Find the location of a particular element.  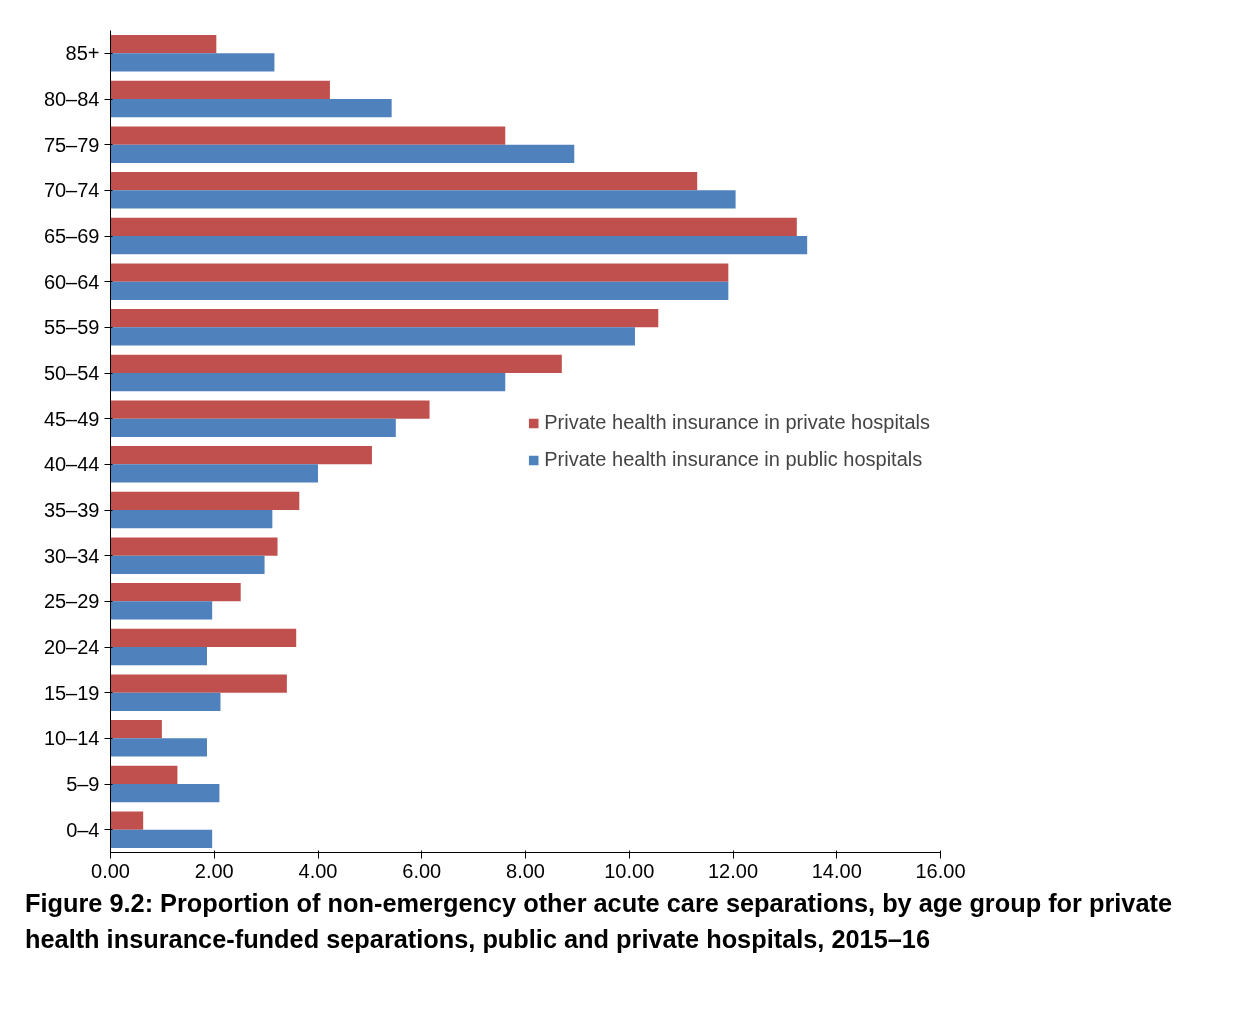

x-tick-label: 14.00 is located at coordinates (836, 870).